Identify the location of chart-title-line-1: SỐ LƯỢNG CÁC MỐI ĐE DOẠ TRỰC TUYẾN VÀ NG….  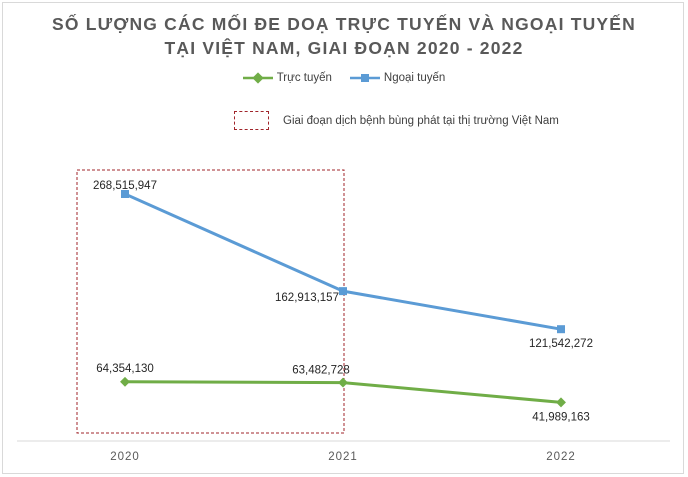
(344, 24).